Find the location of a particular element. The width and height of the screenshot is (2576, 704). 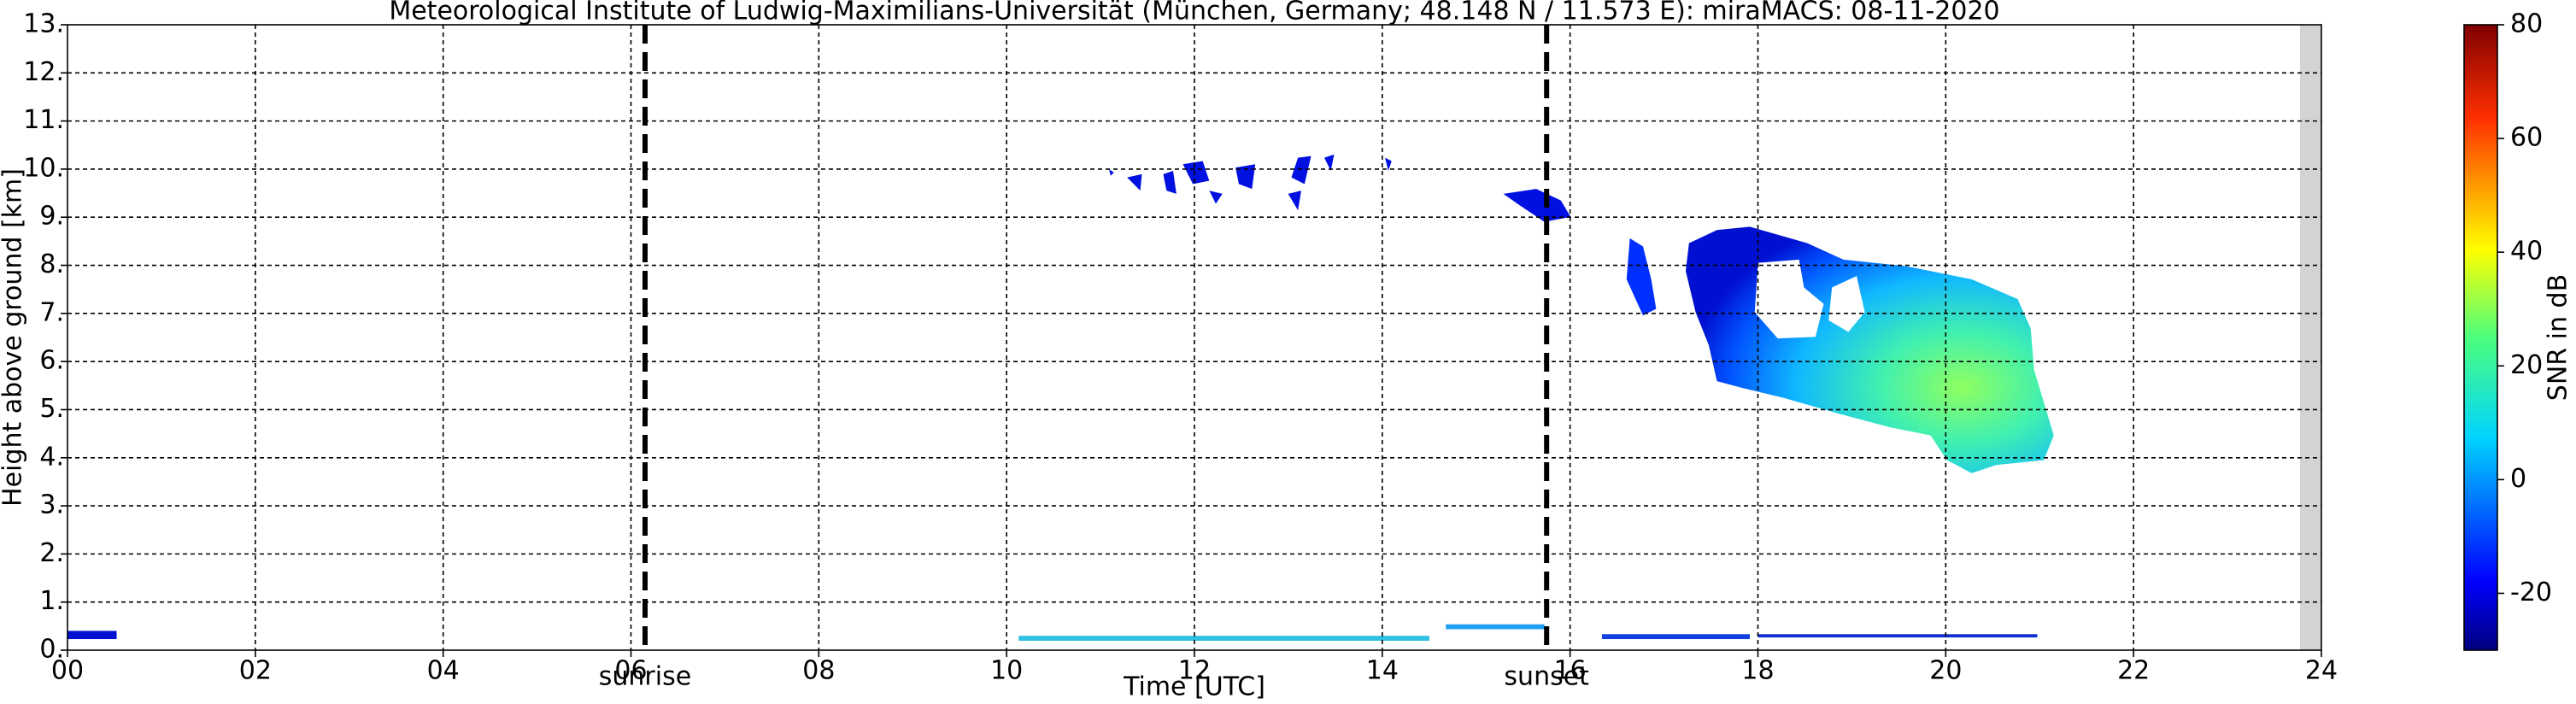

y-tick-label: 8. is located at coordinates (51, 264).